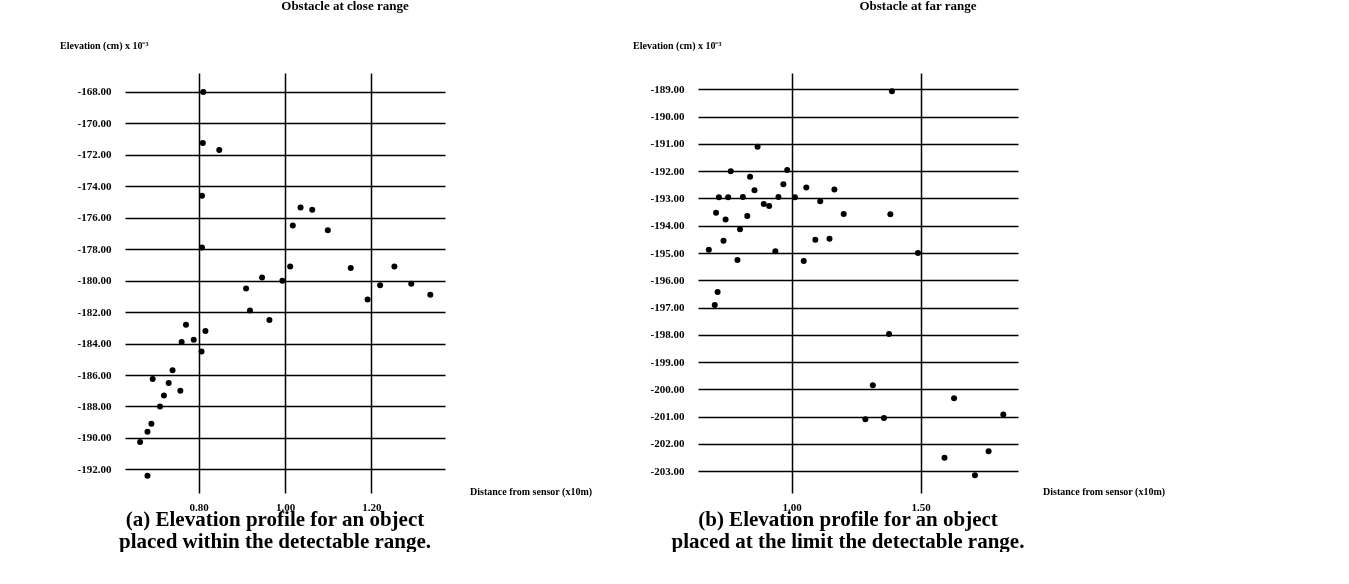 The height and width of the screenshot is (584, 1349). What do you see at coordinates (667, 197) in the screenshot?
I see `y-tick-label: -193.00` at bounding box center [667, 197].